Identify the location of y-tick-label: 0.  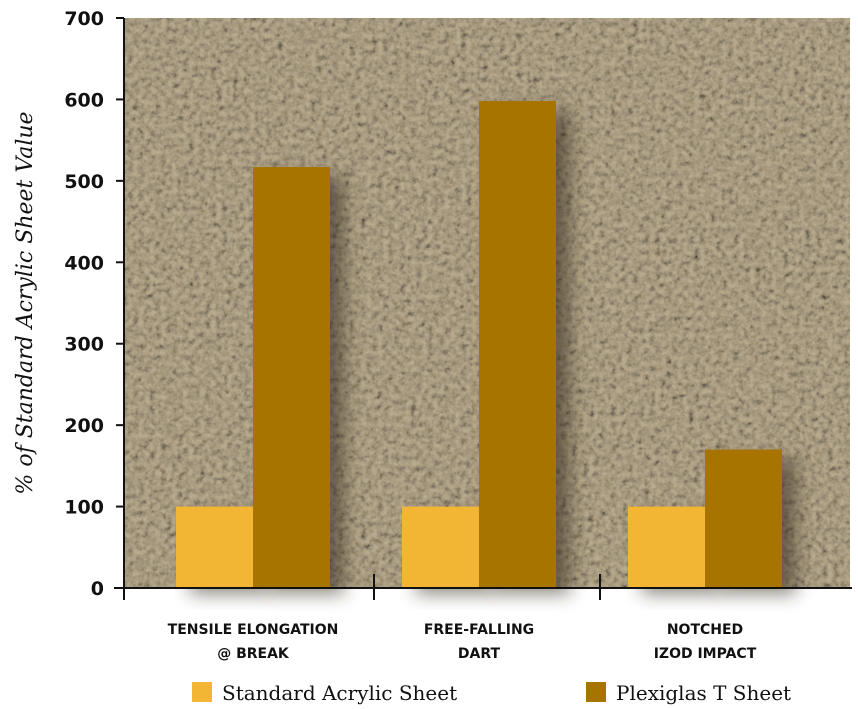
(97, 589).